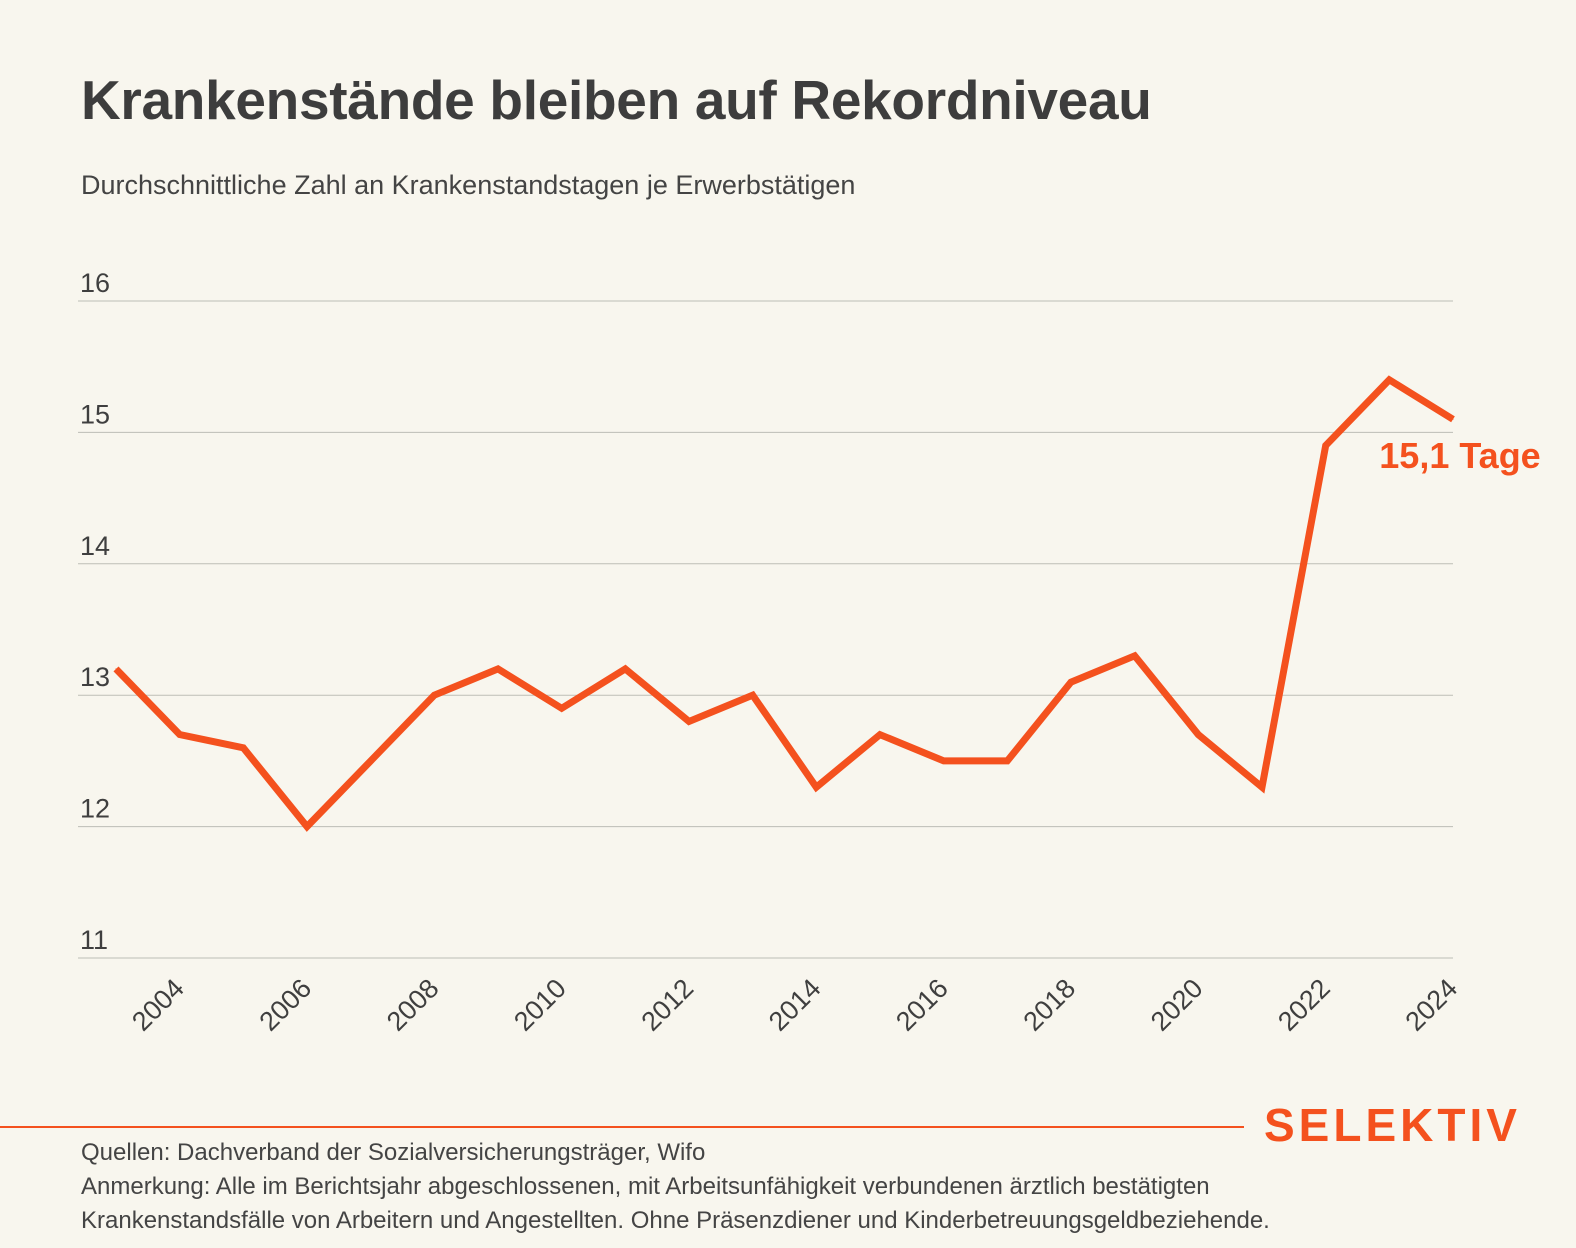 Image resolution: width=1576 pixels, height=1248 pixels. I want to click on chart-title: Krankenstände bleiben auf Rekordniveau, so click(616, 100).